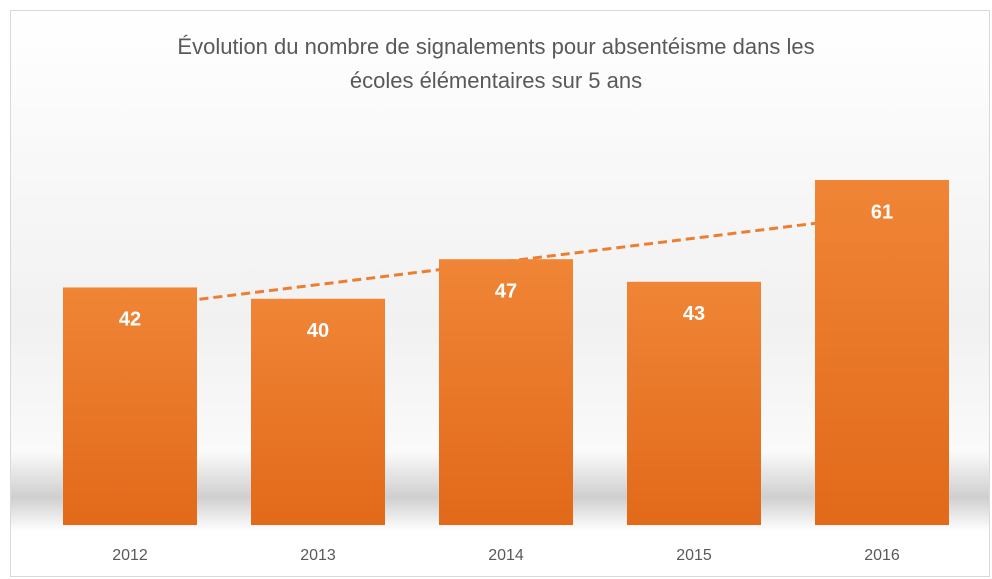 The width and height of the screenshot is (992, 579). I want to click on x-tick-label: 2013, so click(318, 555).